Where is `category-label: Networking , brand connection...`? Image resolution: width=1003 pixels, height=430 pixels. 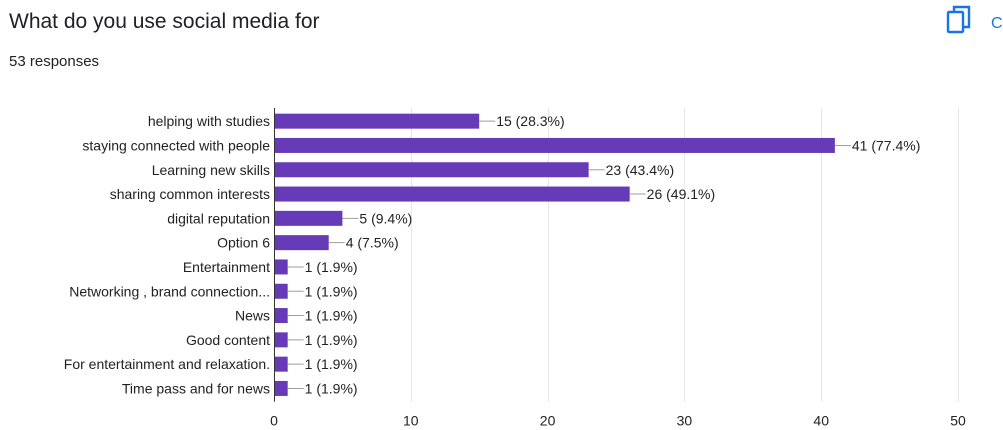 category-label: Networking , brand connection... is located at coordinates (169, 291).